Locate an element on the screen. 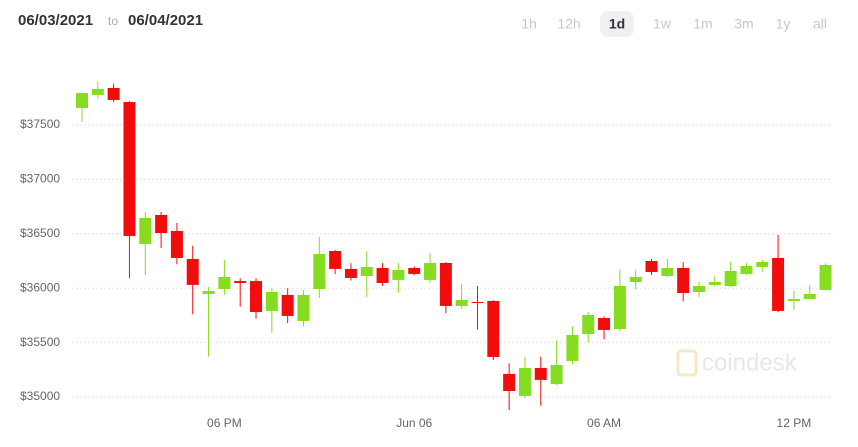  y-tick-label: $36000 is located at coordinates (40, 287).